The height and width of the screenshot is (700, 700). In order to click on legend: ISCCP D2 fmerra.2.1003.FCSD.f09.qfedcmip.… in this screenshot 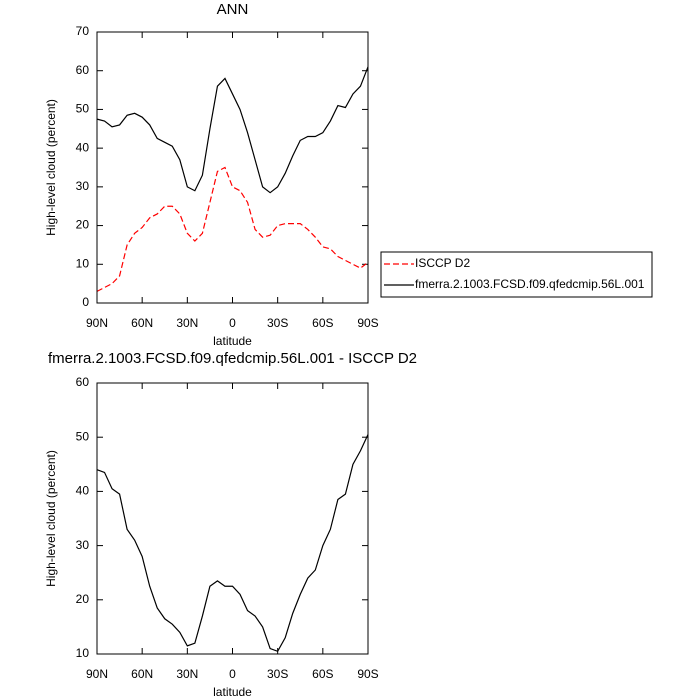, I will do `click(516, 274)`.